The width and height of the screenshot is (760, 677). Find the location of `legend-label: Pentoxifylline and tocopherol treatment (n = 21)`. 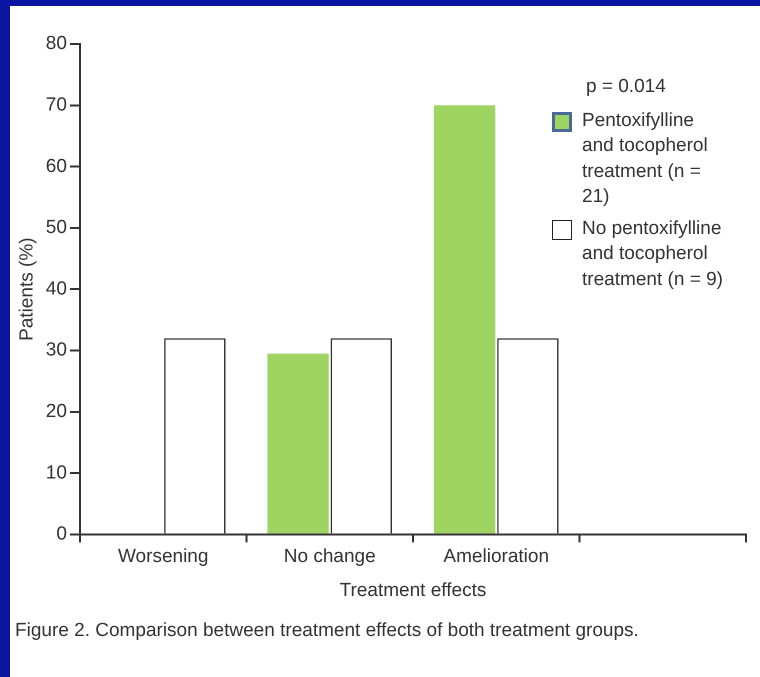

legend-label: Pentoxifylline and tocopherol treatment (n = 21) is located at coordinates (645, 158).